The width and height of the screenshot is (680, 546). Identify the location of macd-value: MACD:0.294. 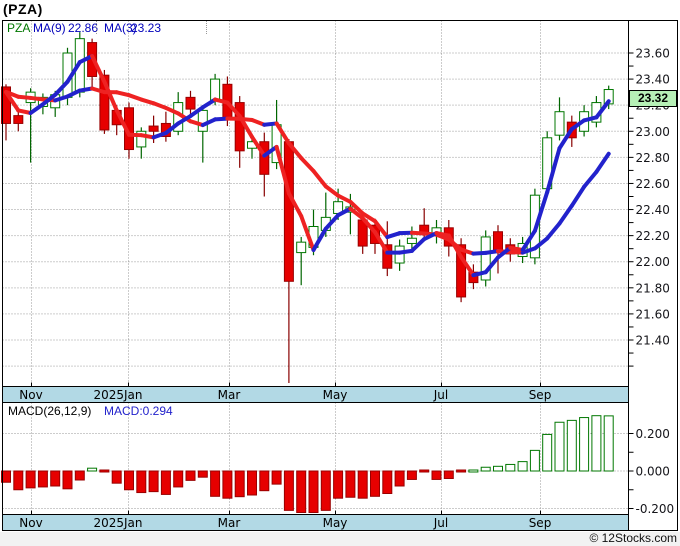
(138, 411).